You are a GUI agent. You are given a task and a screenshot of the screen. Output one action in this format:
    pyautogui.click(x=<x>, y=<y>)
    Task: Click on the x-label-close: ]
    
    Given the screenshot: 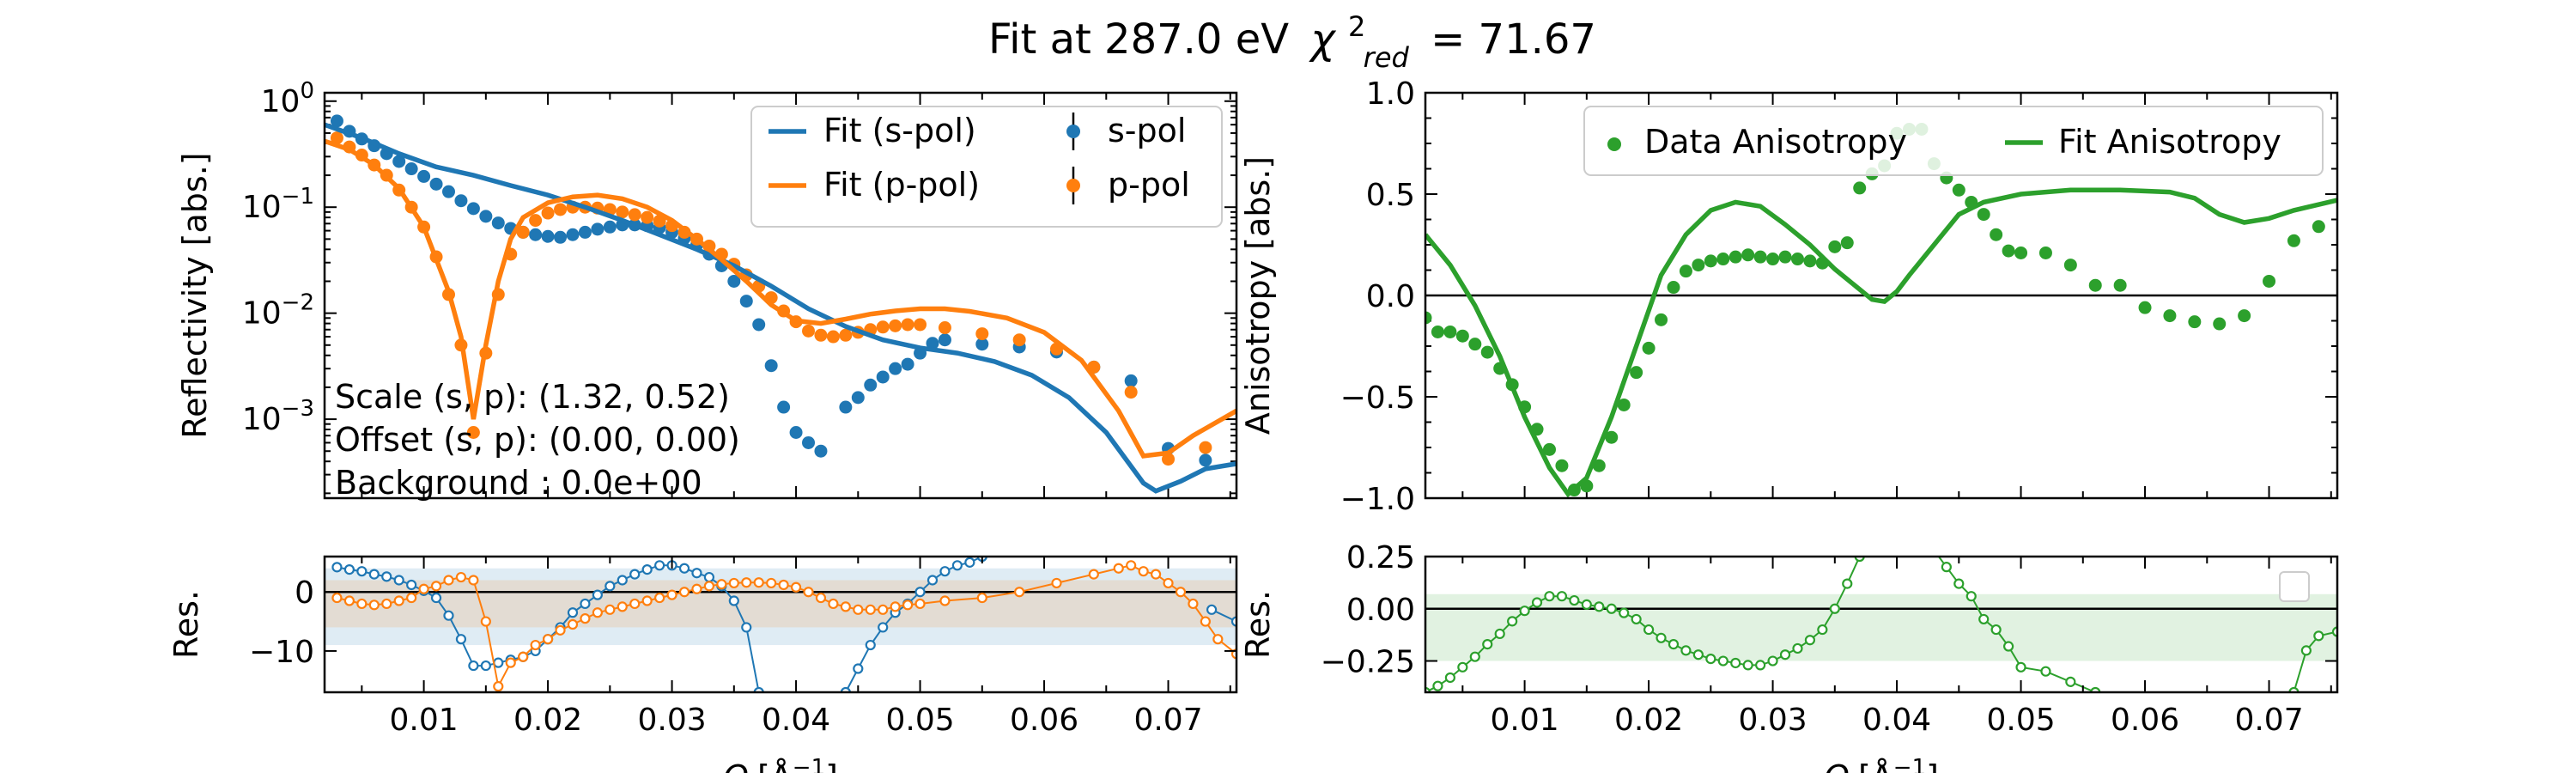 What is the action you would take?
    pyautogui.click(x=1932, y=765)
    